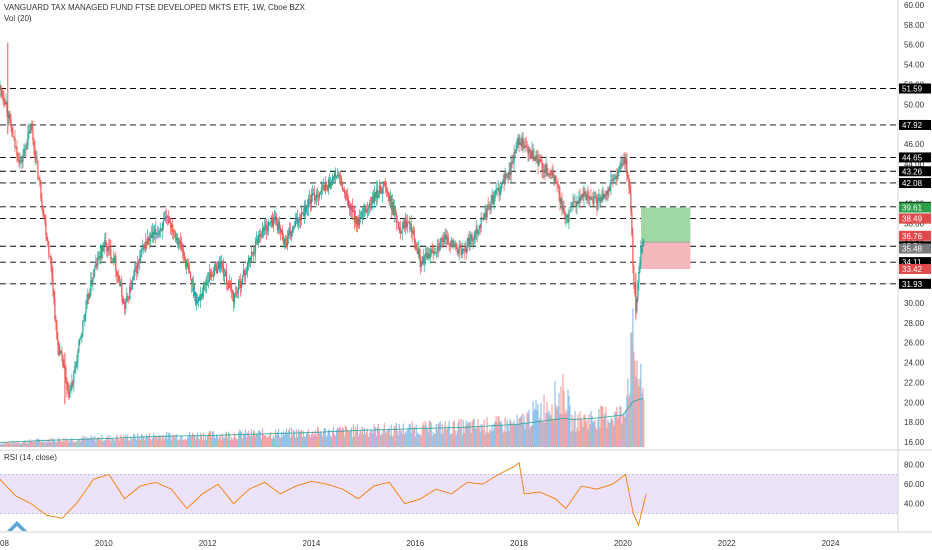 Image resolution: width=932 pixels, height=550 pixels. I want to click on price-tick-22: 60.00, so click(914, 5).